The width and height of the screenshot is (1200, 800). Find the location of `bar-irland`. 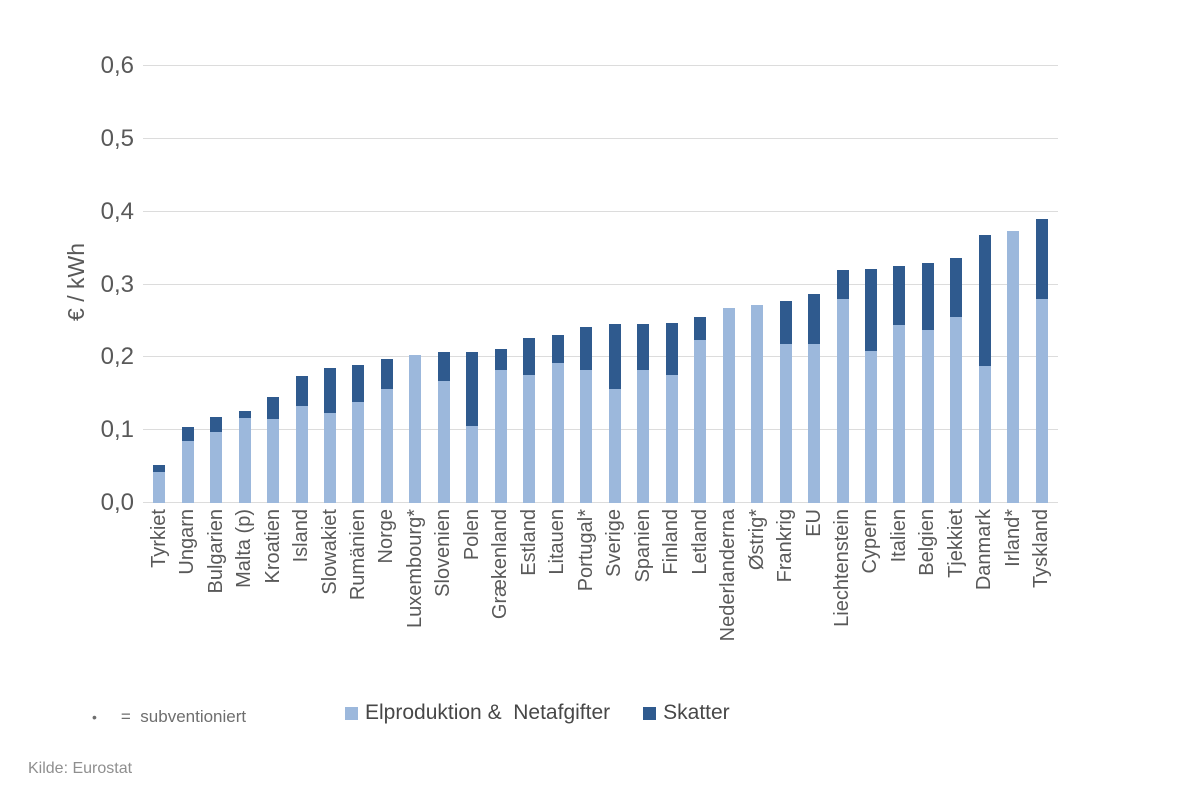

bar-irland is located at coordinates (1013, 367).